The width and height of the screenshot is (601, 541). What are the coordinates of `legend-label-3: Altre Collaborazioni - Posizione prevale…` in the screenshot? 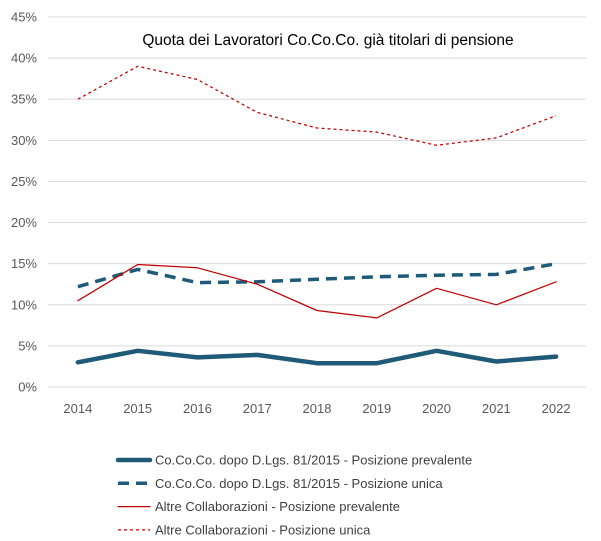 It's located at (277, 506).